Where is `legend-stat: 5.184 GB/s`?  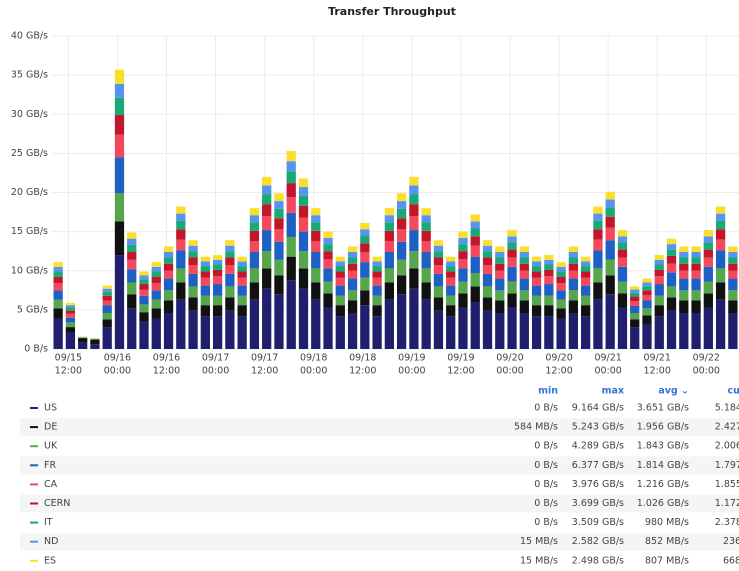
legend-stat: 5.184 GB/s is located at coordinates (727, 408).